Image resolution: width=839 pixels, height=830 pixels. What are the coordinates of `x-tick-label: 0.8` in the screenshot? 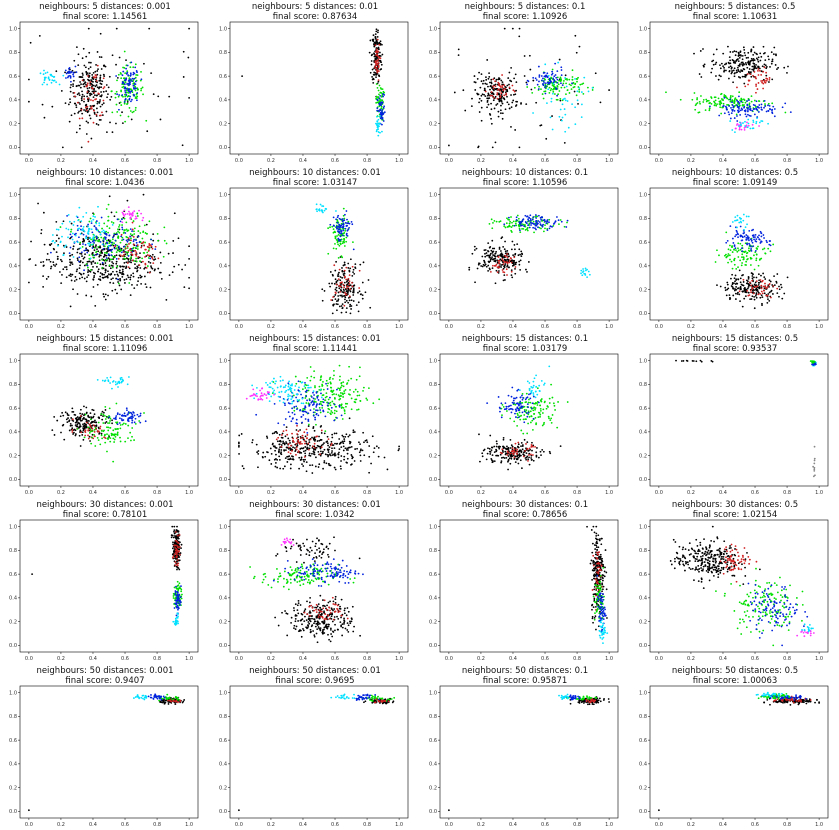 It's located at (787, 161).